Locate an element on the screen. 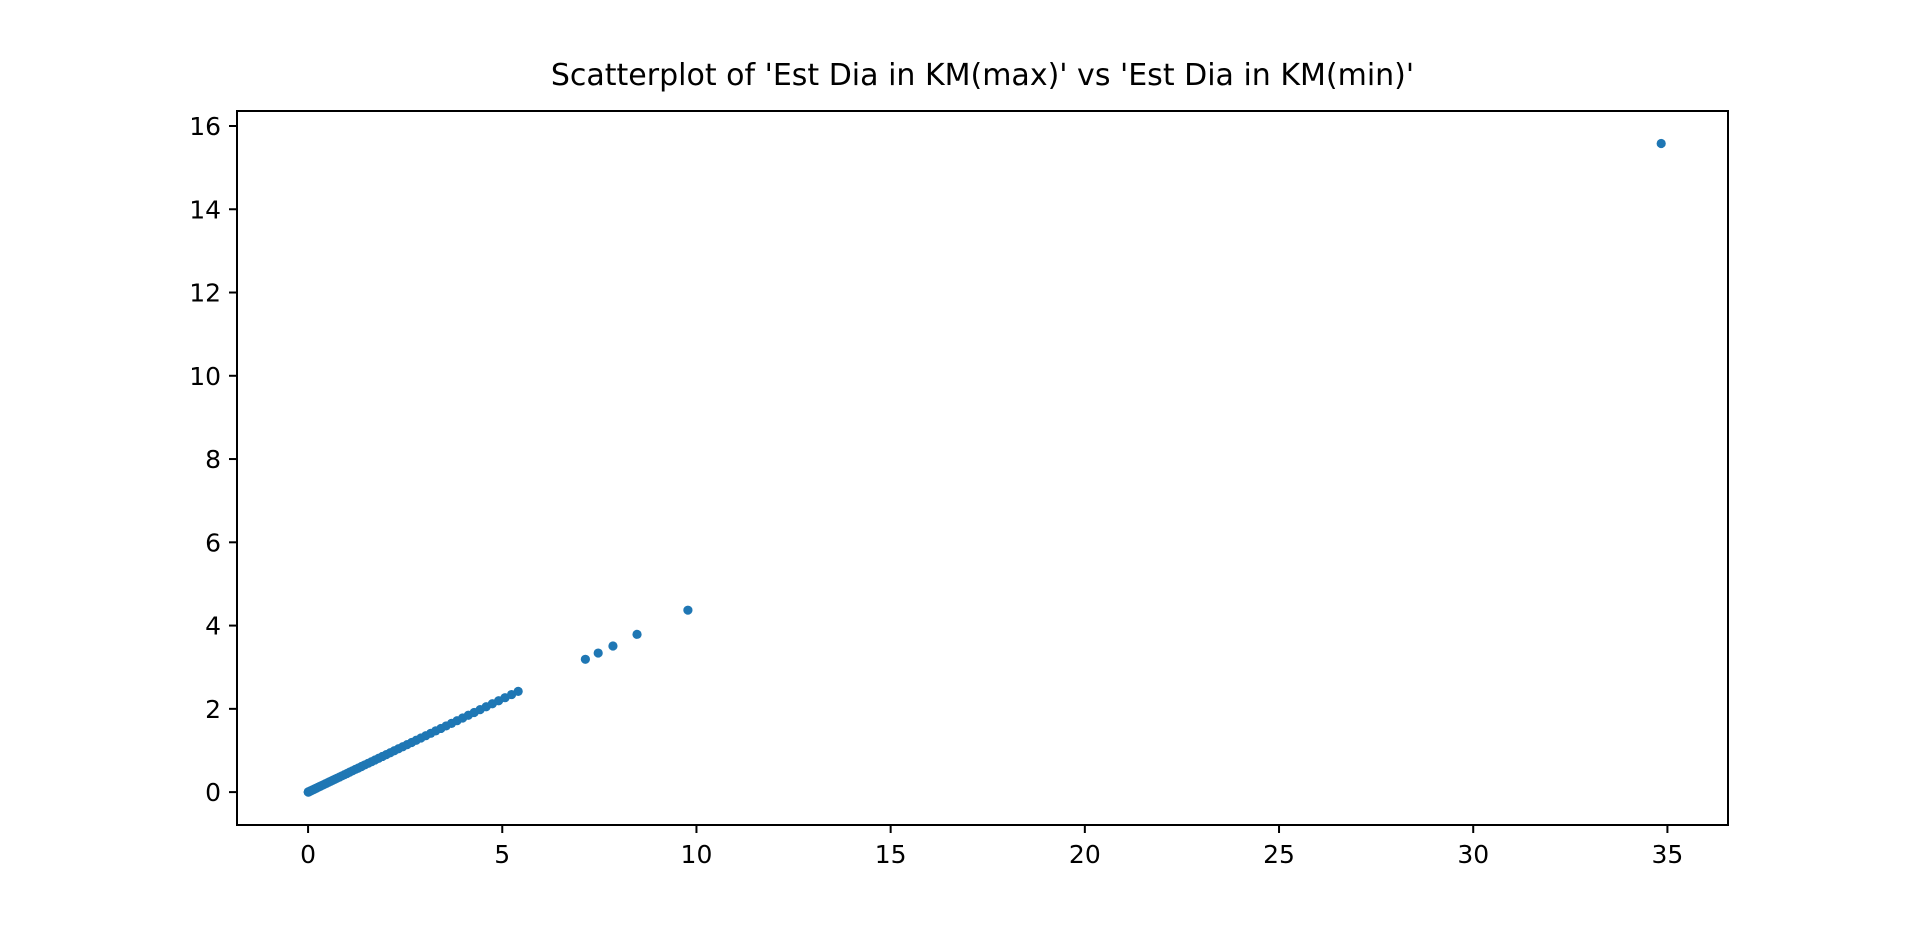 This screenshot has height=927, width=1920. y-tick-label: 12 is located at coordinates (205, 293).